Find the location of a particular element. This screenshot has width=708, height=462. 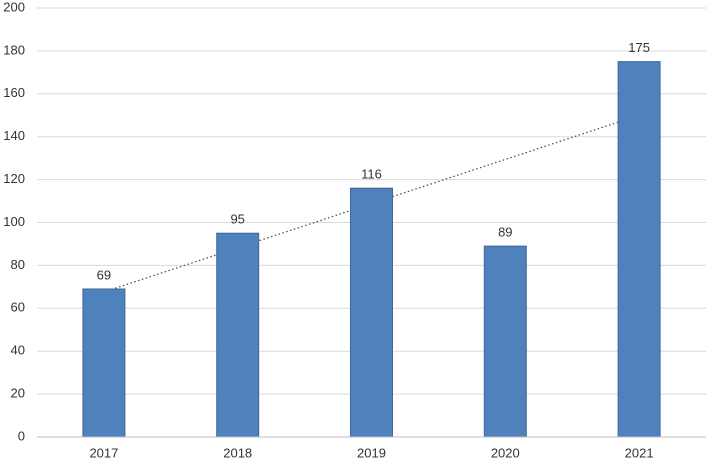

y-tick-label: 80 is located at coordinates (18, 264).